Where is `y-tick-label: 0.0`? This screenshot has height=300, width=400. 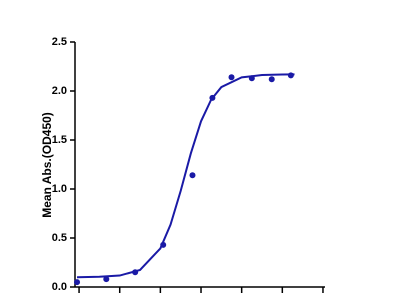 y-tick-label: 0.0 is located at coordinates (59, 287).